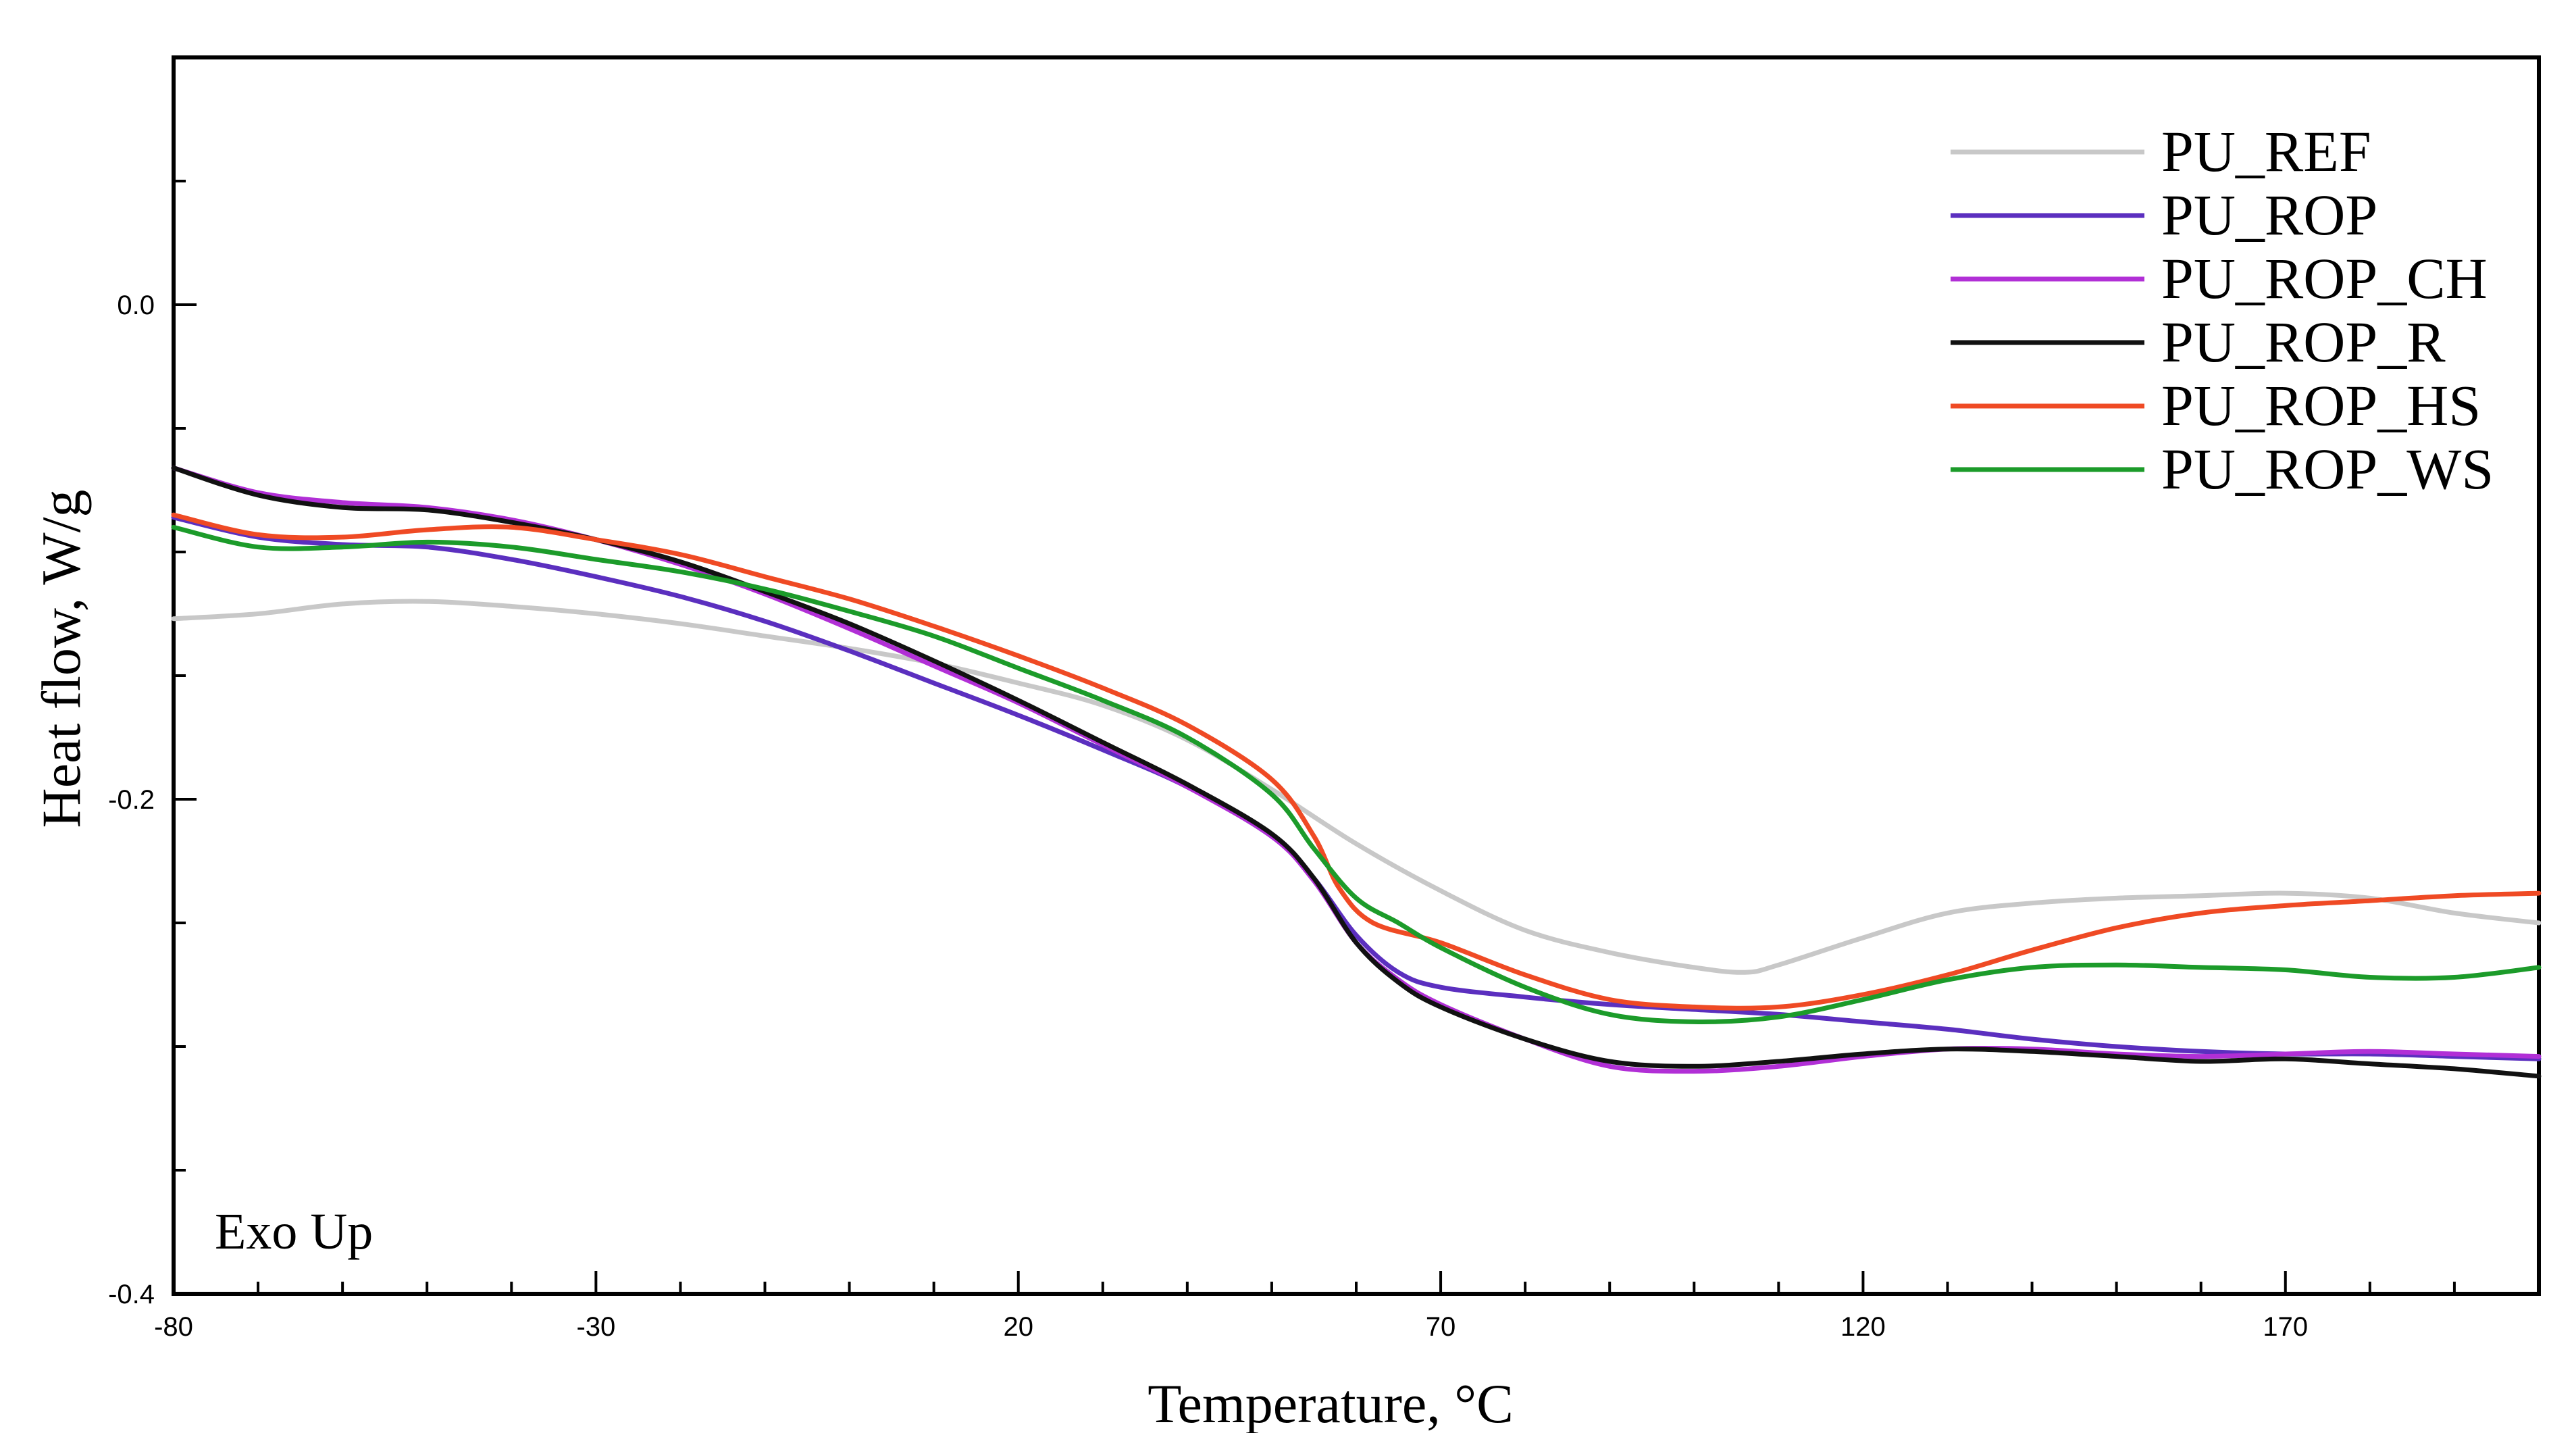  What do you see at coordinates (2303, 341) in the screenshot?
I see `legend-label: PU_ROP_R` at bounding box center [2303, 341].